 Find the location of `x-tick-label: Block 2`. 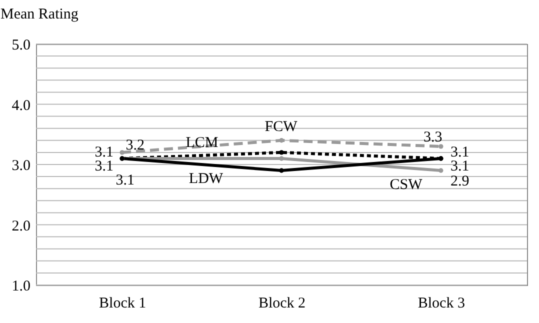

x-tick-label: Block 2 is located at coordinates (282, 304).